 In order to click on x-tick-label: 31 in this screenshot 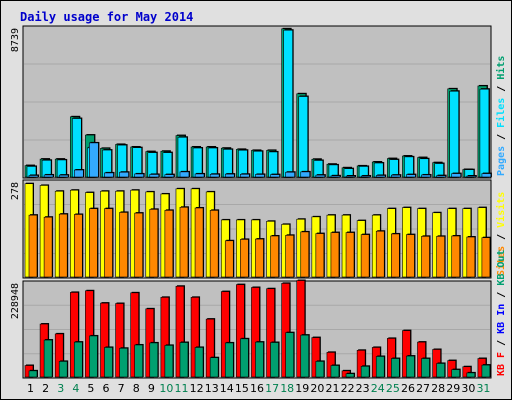, I will do `click(483, 388)`.